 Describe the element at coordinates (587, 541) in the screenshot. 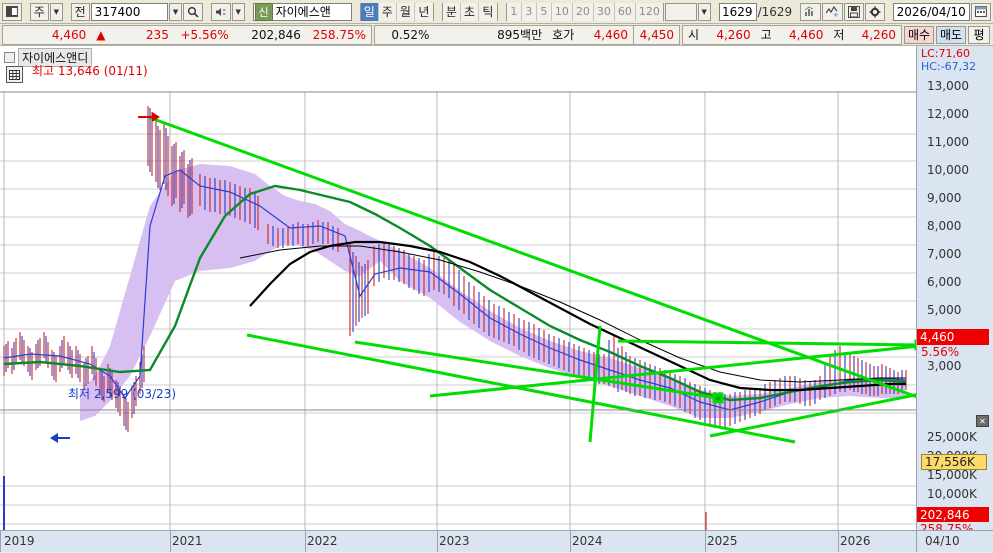

I see `x-tick-2024: 2024` at that location.